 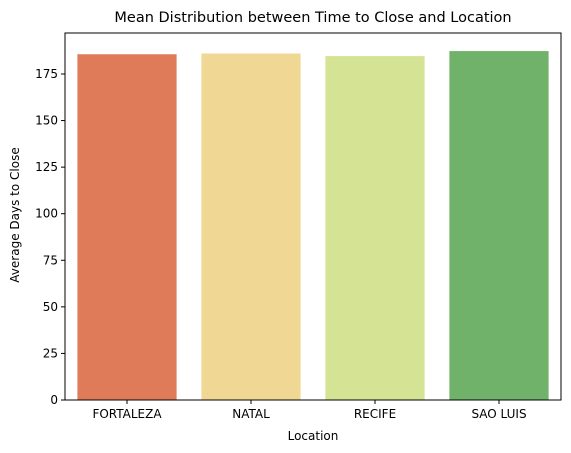 What do you see at coordinates (498, 414) in the screenshot?
I see `x-tick-label: SAO LUIS` at bounding box center [498, 414].